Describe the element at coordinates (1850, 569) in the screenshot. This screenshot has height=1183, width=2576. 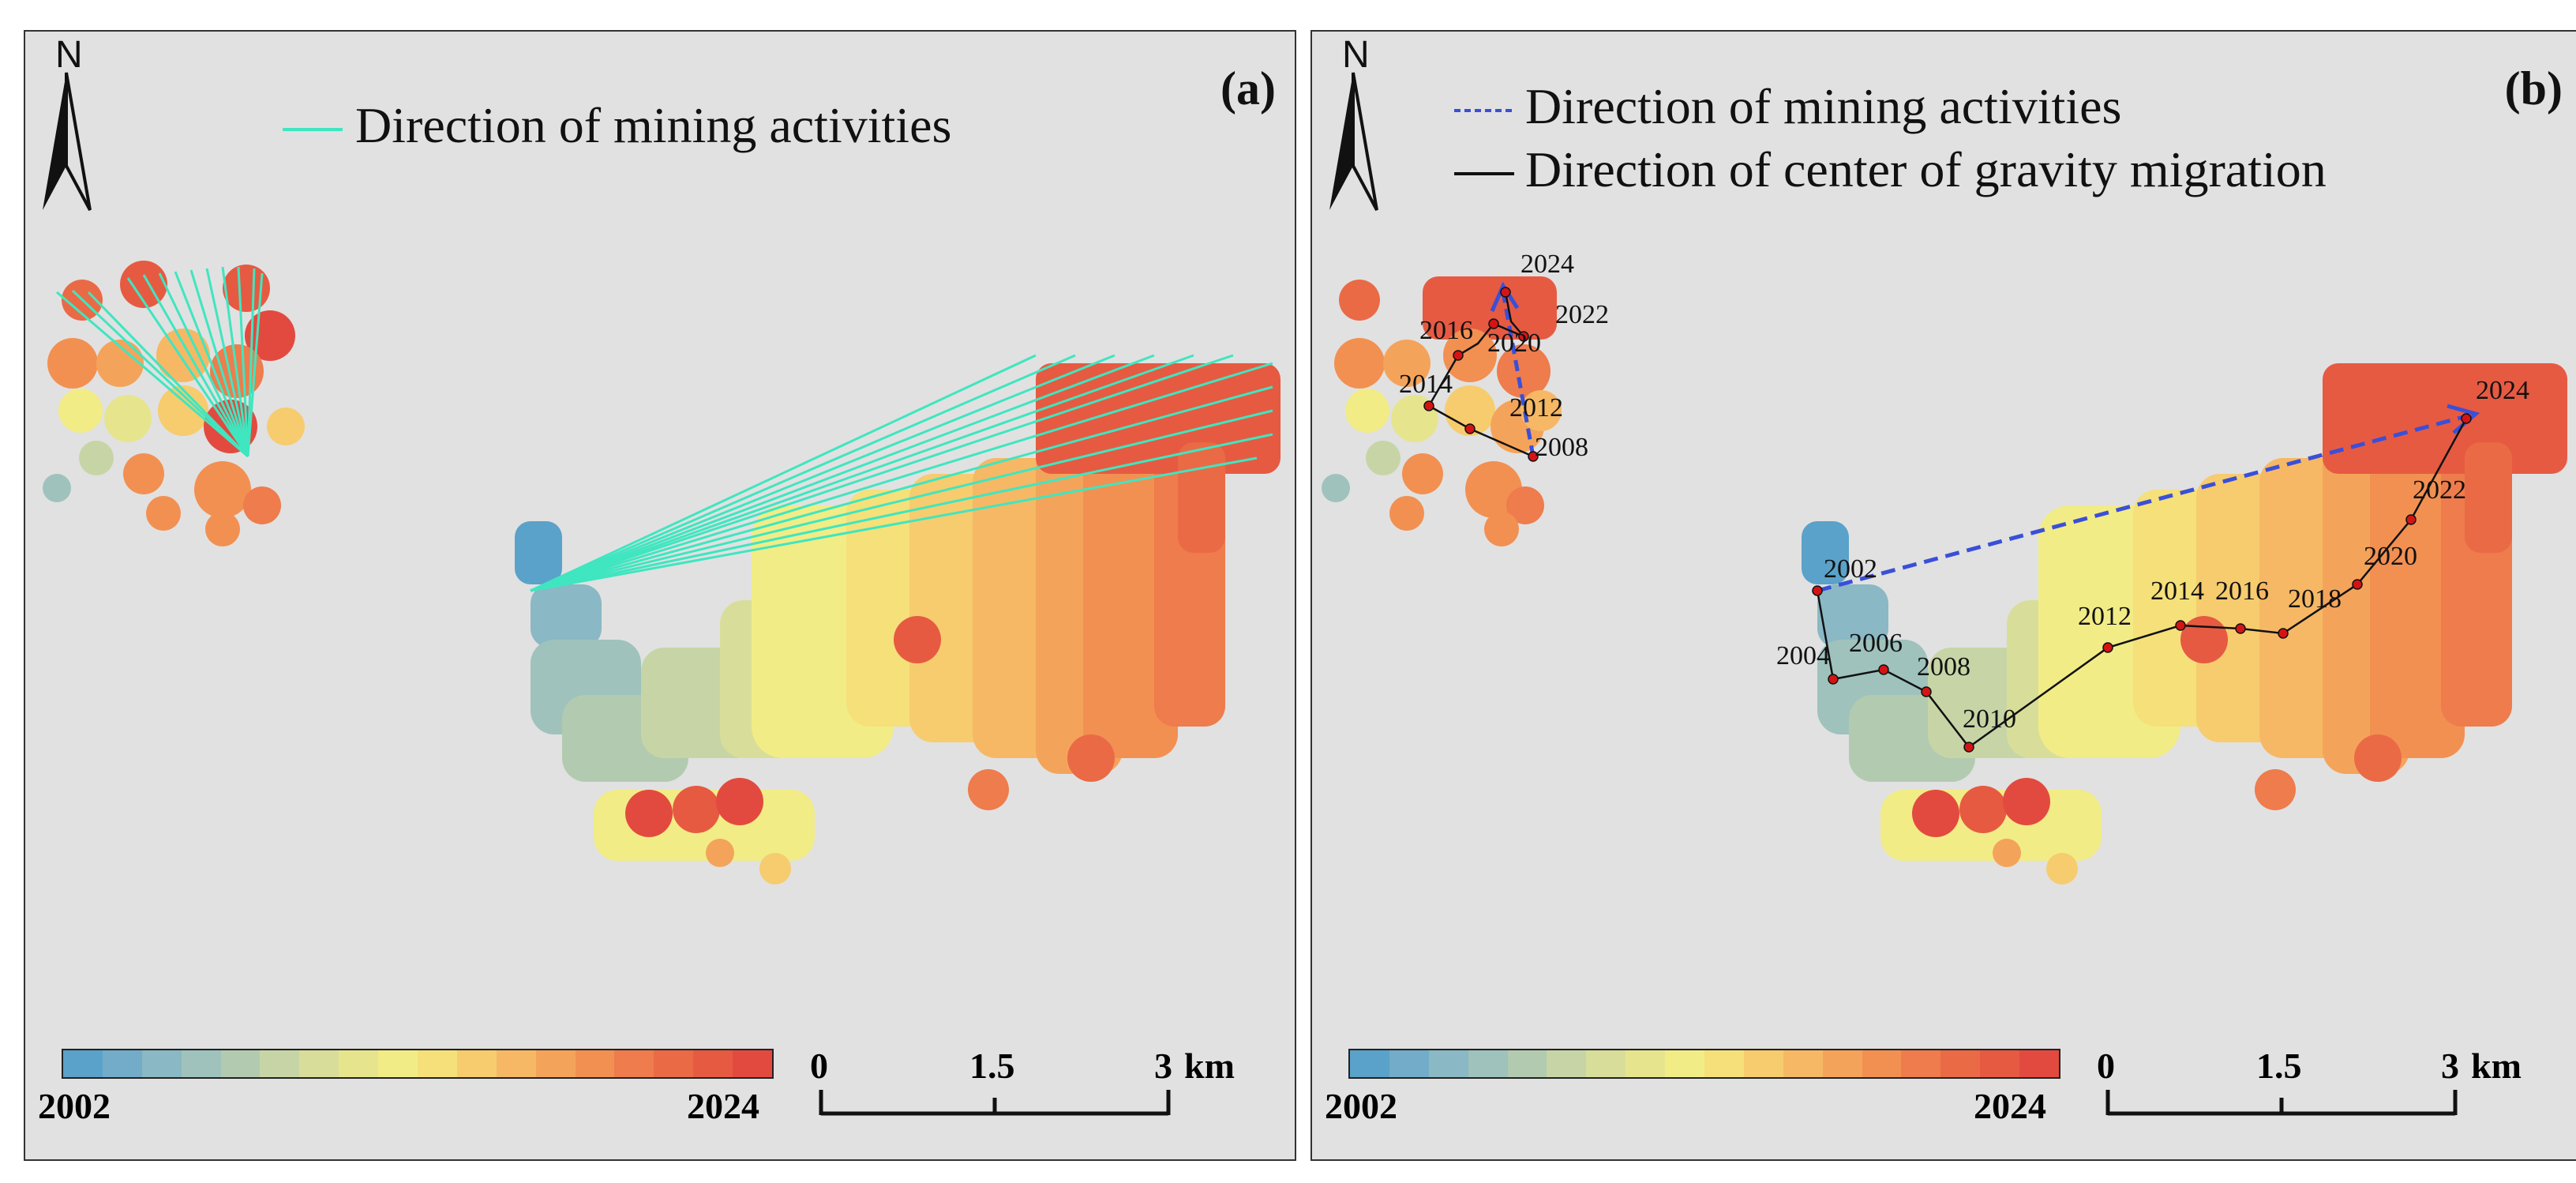
I see `year-label-east-2002: 2002` at that location.